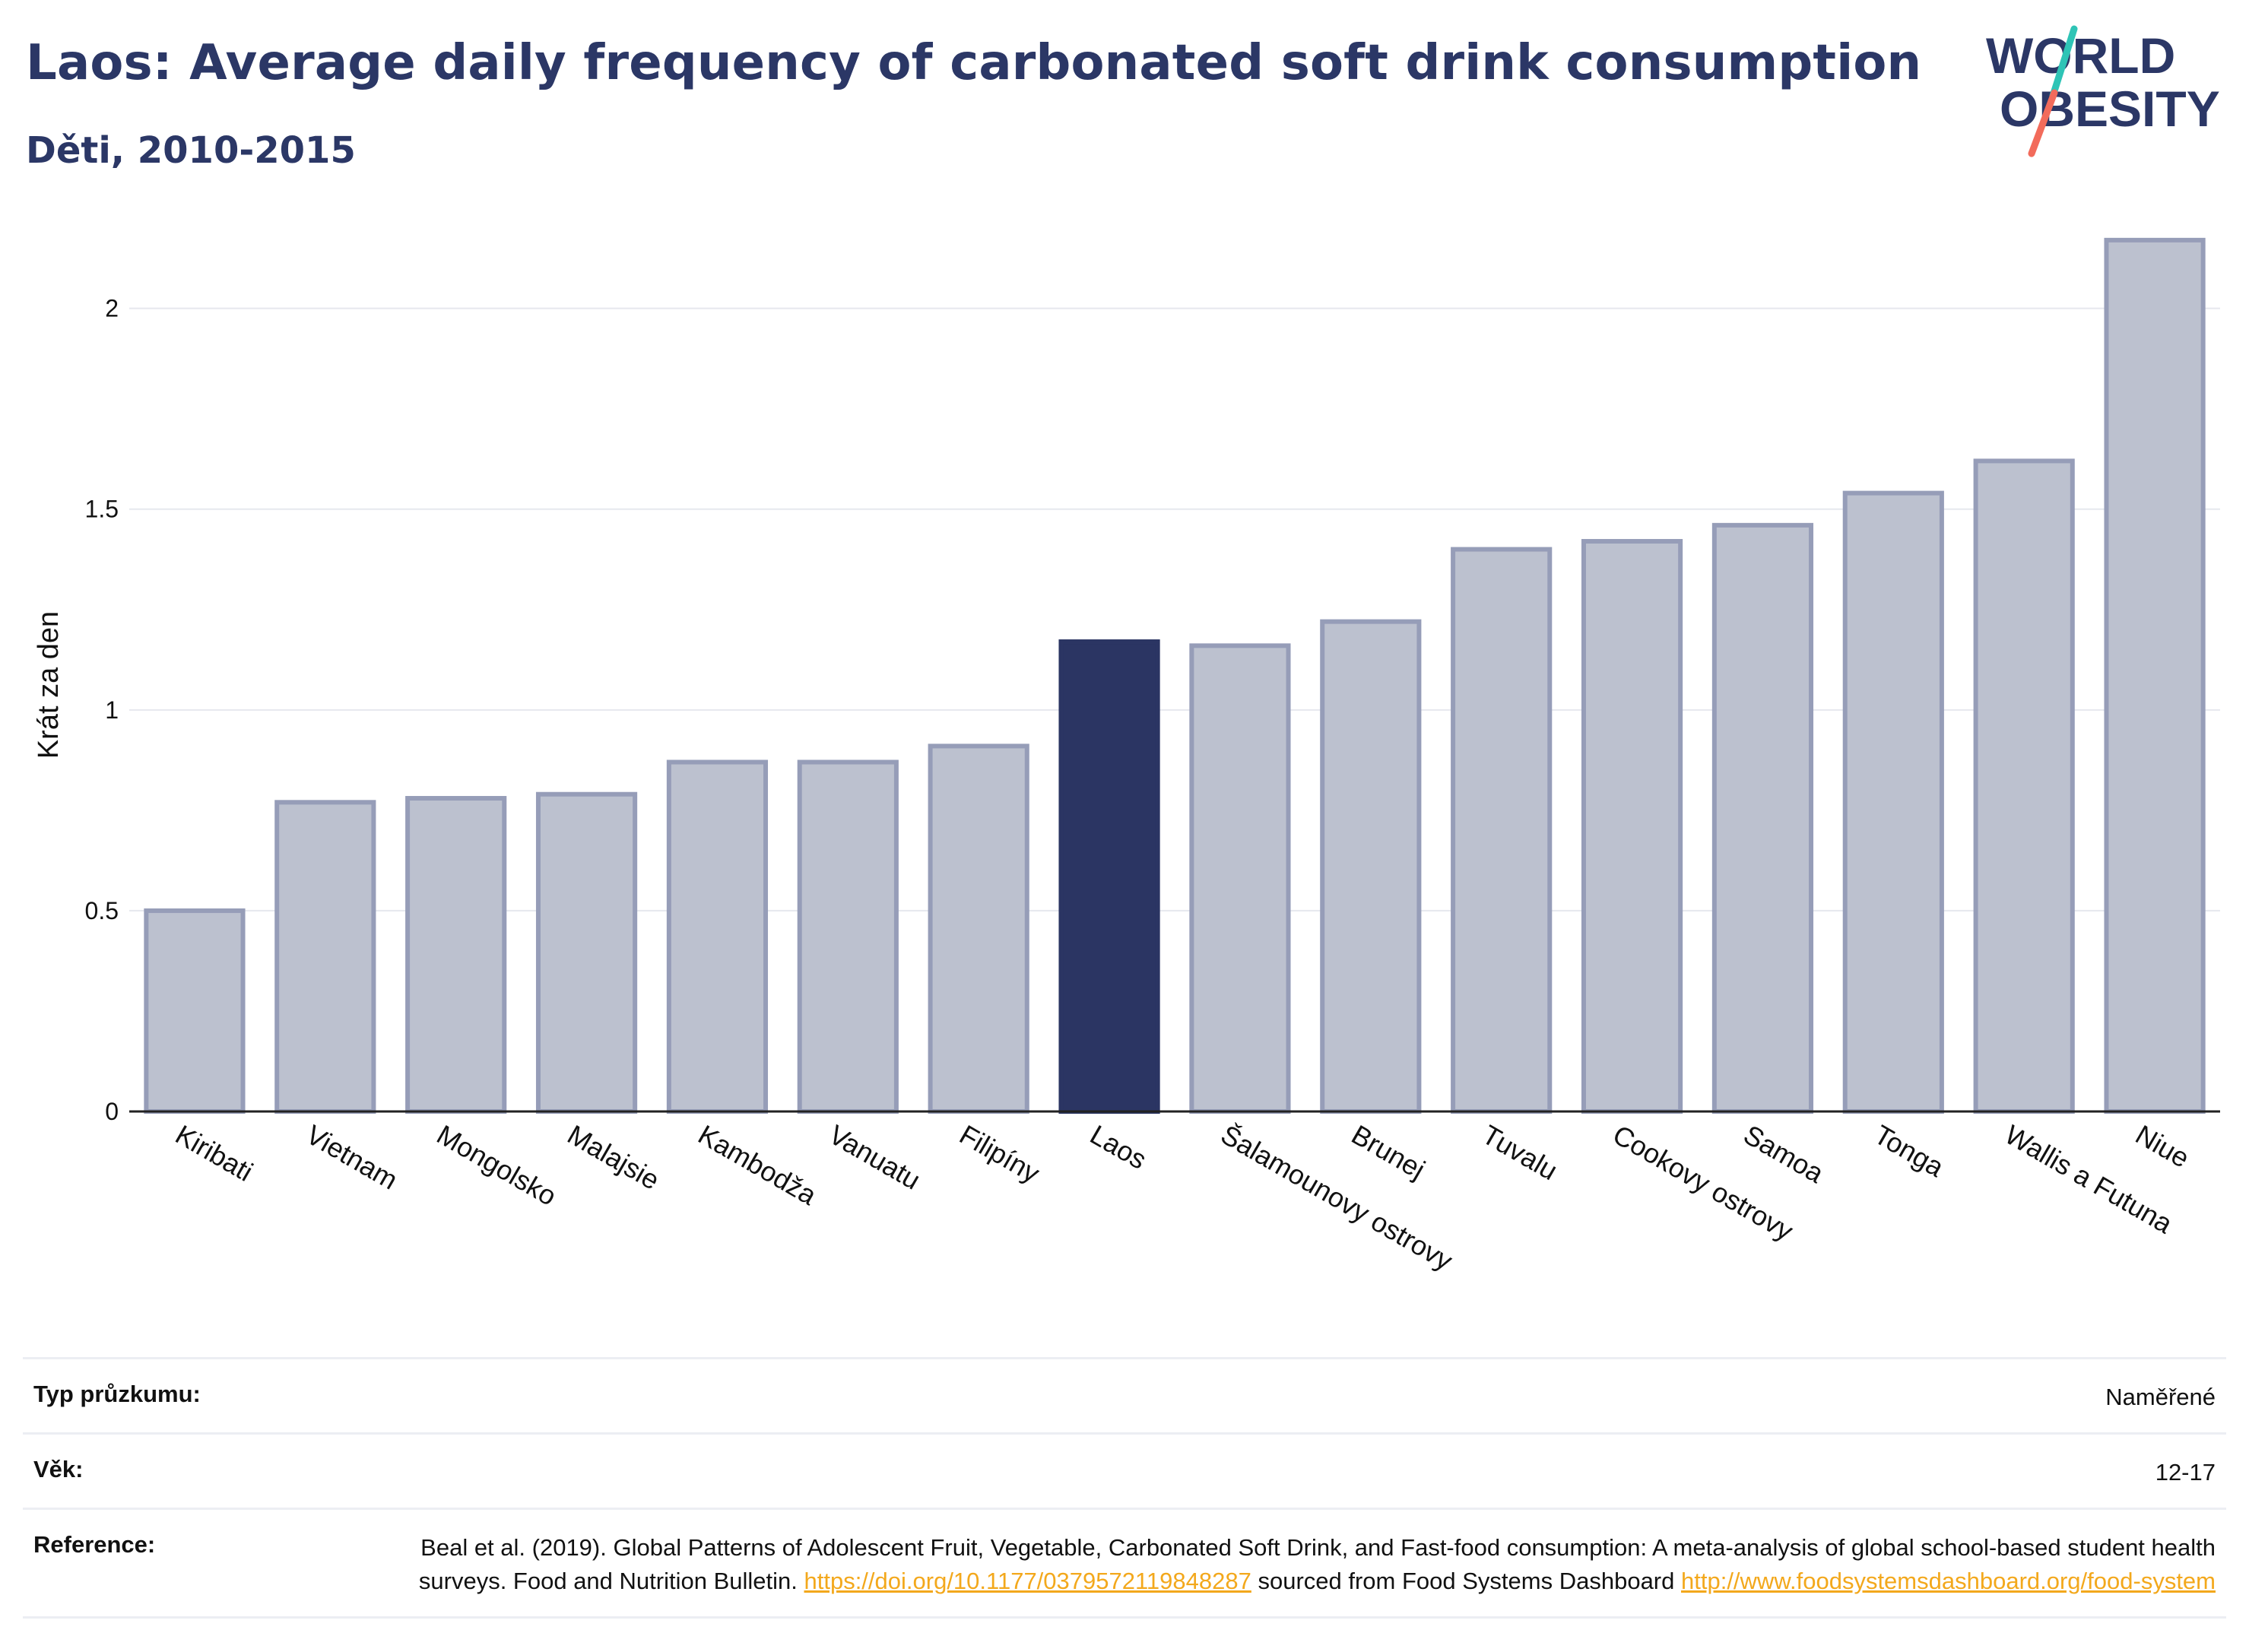 This screenshot has height=1652, width=2249. What do you see at coordinates (1118, 1146) in the screenshot?
I see `x-tick-label: Laos` at bounding box center [1118, 1146].